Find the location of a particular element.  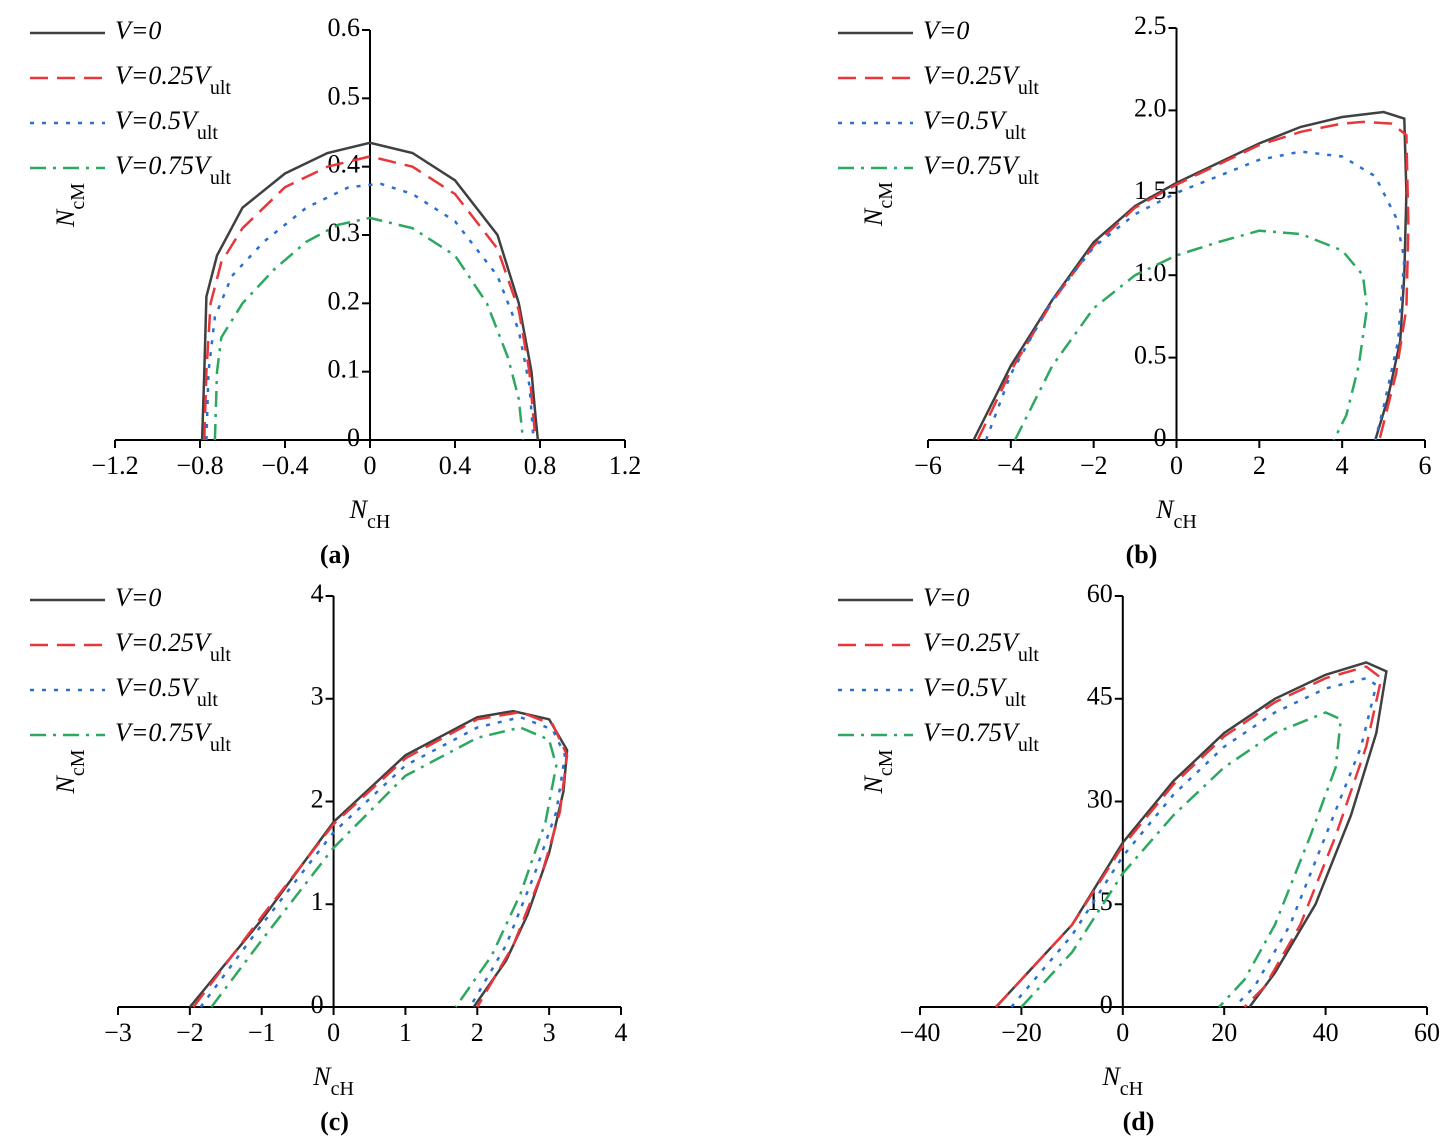

x-tick-label: −2 is located at coordinates (190, 1032).